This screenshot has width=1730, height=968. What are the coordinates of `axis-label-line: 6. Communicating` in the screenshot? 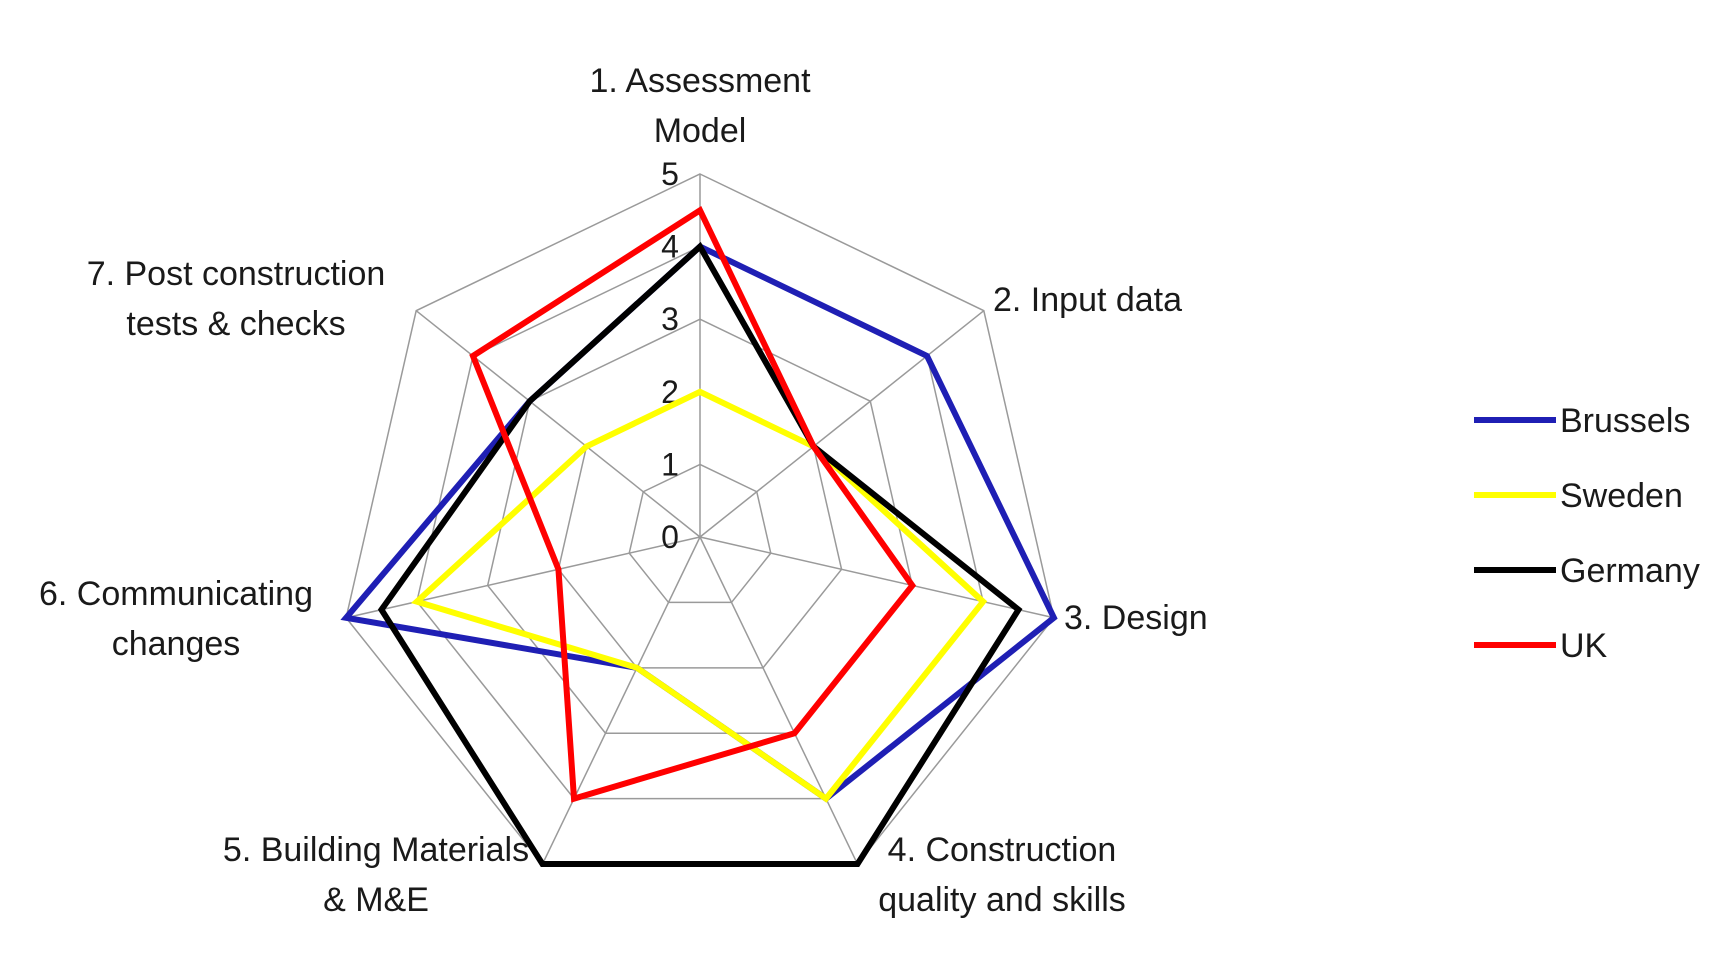 It's located at (176, 594).